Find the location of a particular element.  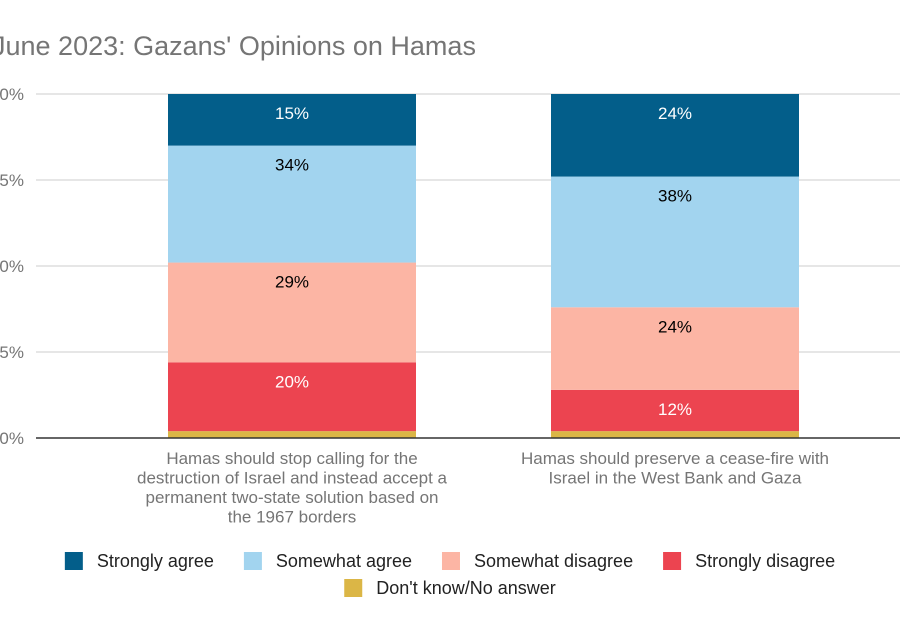

y-axis-ticks: 0% 25% 50% 75% 100% is located at coordinates (12, 266).